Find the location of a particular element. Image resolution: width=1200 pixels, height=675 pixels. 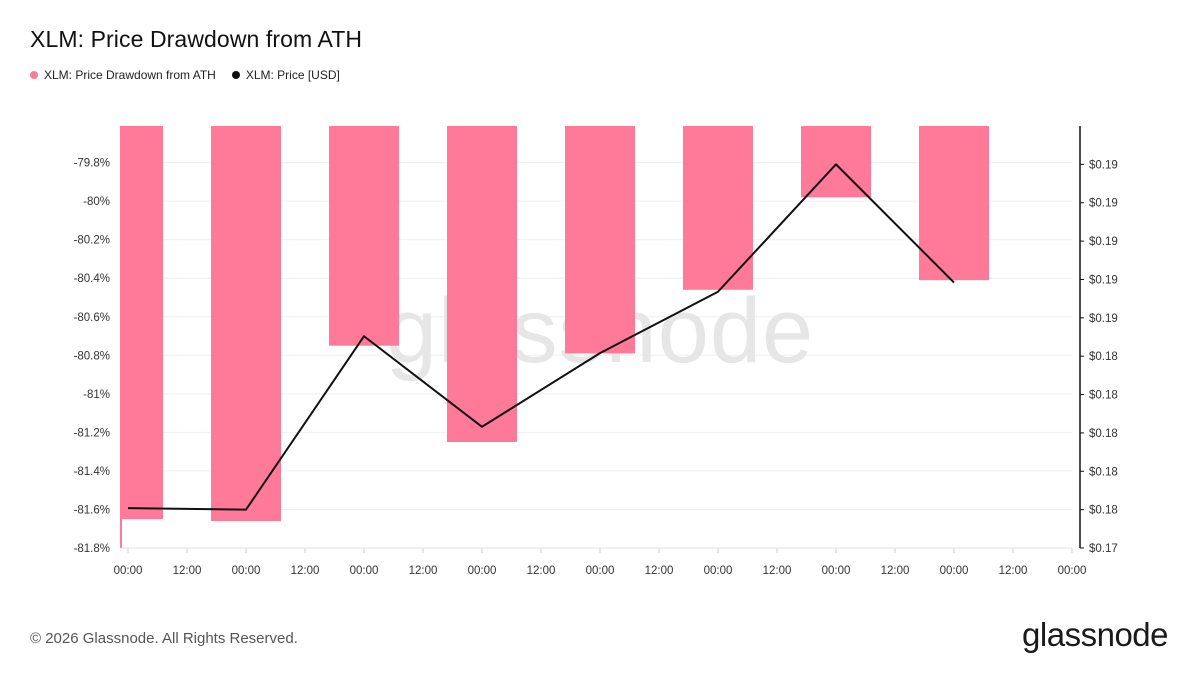

y-left-tick-label: -79.8% is located at coordinates (92, 164).